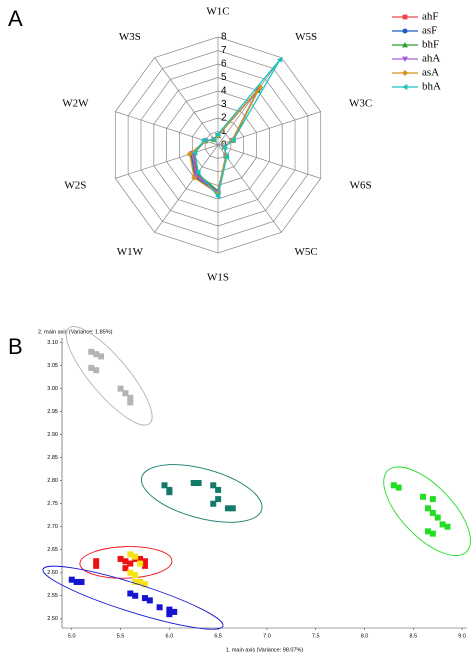 The width and height of the screenshot is (474, 658). I want to click on y-tick-label: 2.75, so click(52, 504).